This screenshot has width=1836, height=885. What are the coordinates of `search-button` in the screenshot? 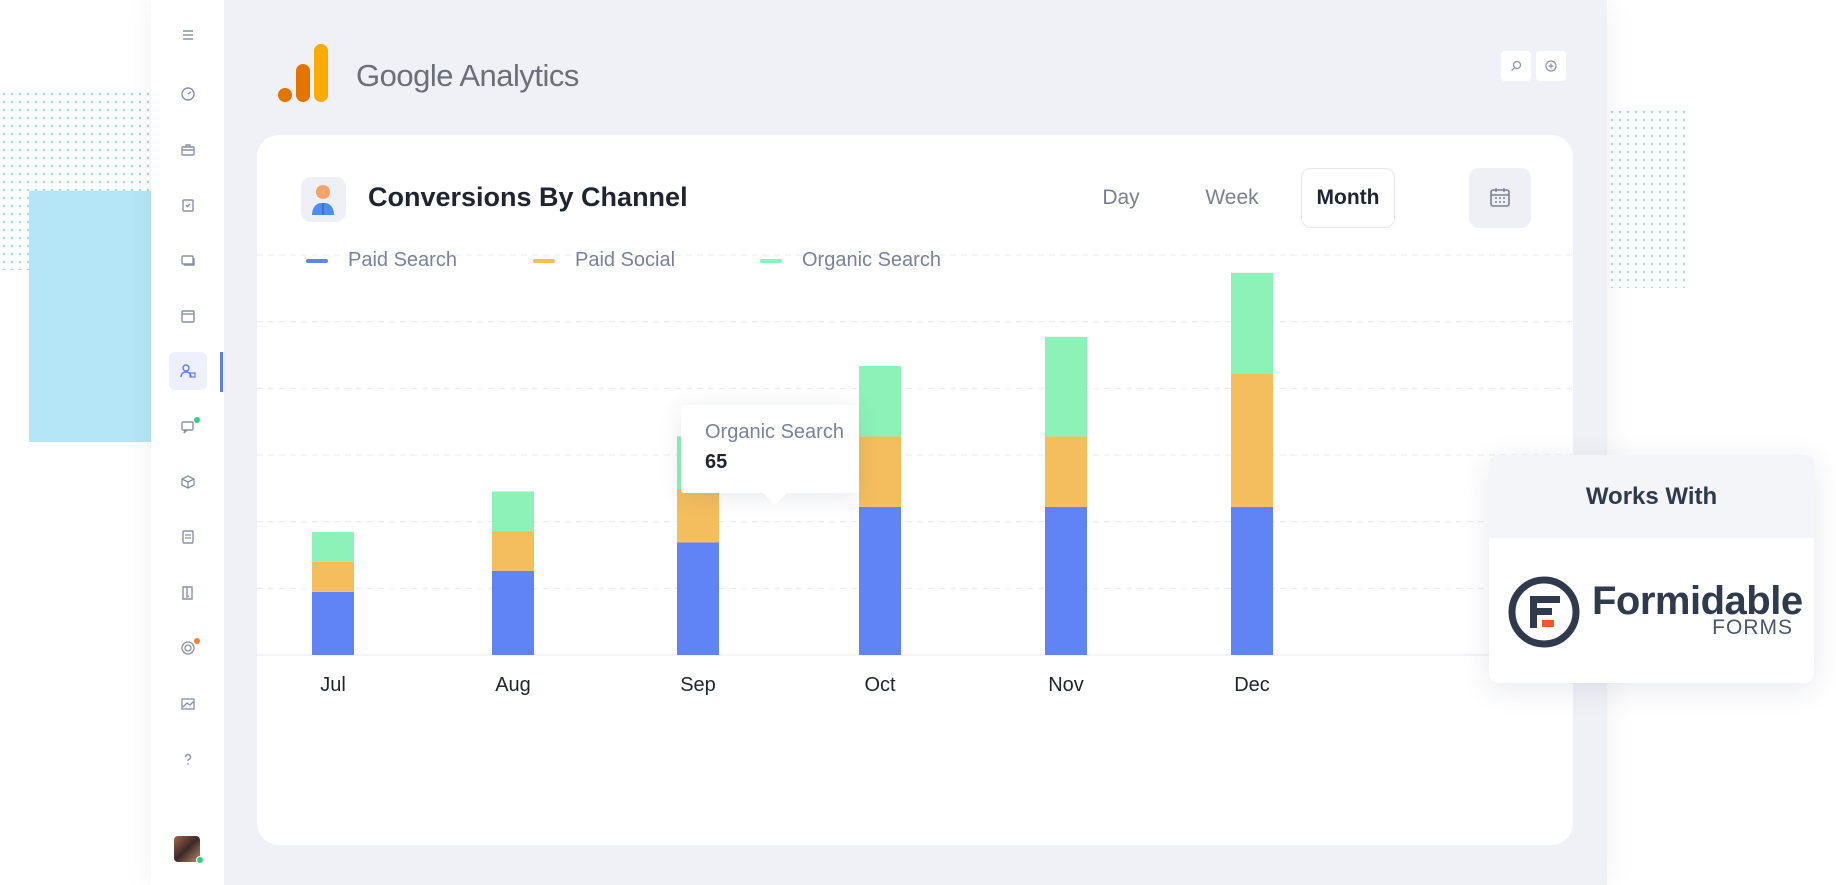 It's located at (1516, 66).